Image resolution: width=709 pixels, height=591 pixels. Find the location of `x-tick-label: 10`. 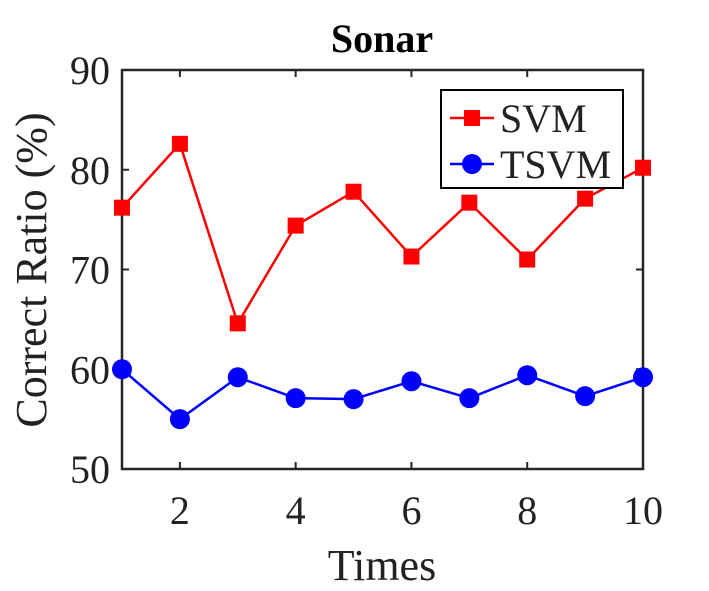

x-tick-label: 10 is located at coordinates (643, 510).